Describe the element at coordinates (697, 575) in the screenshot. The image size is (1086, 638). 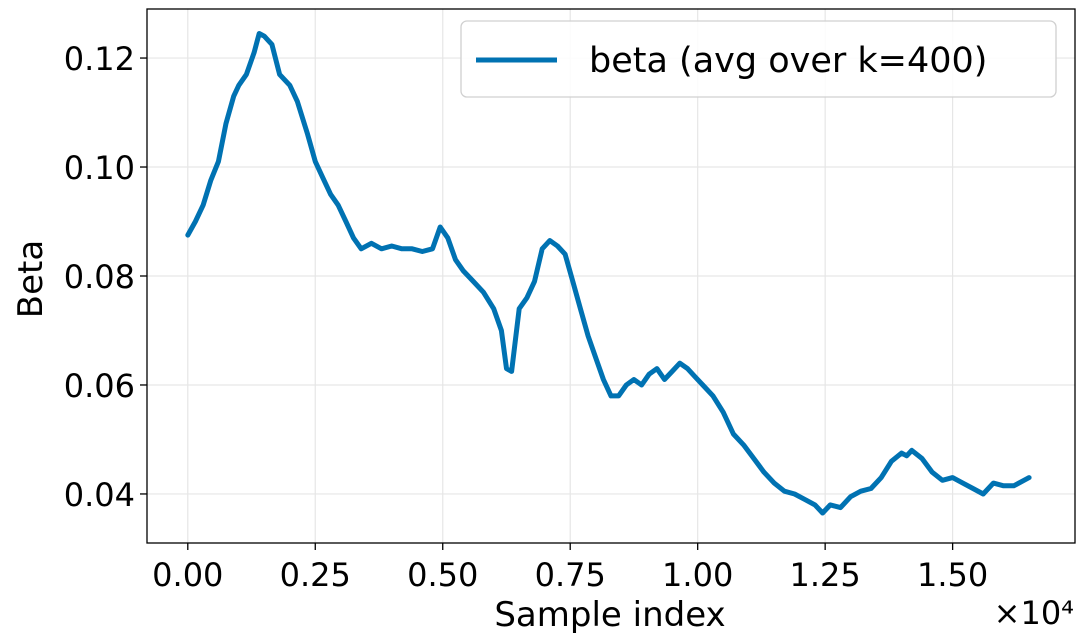
I see `x-tick-label: 1.00` at that location.